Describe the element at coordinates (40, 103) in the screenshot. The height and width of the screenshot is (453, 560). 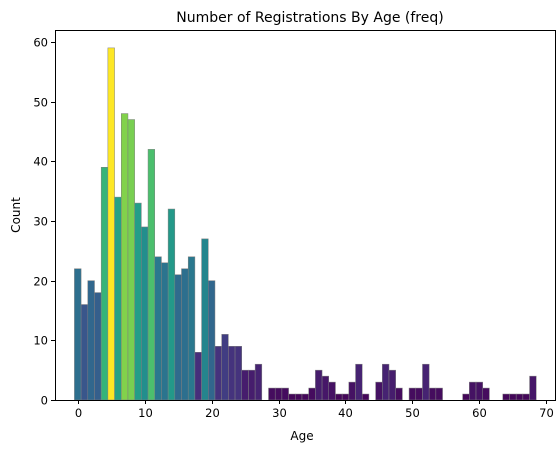
I see `y-tick-label: 50` at that location.